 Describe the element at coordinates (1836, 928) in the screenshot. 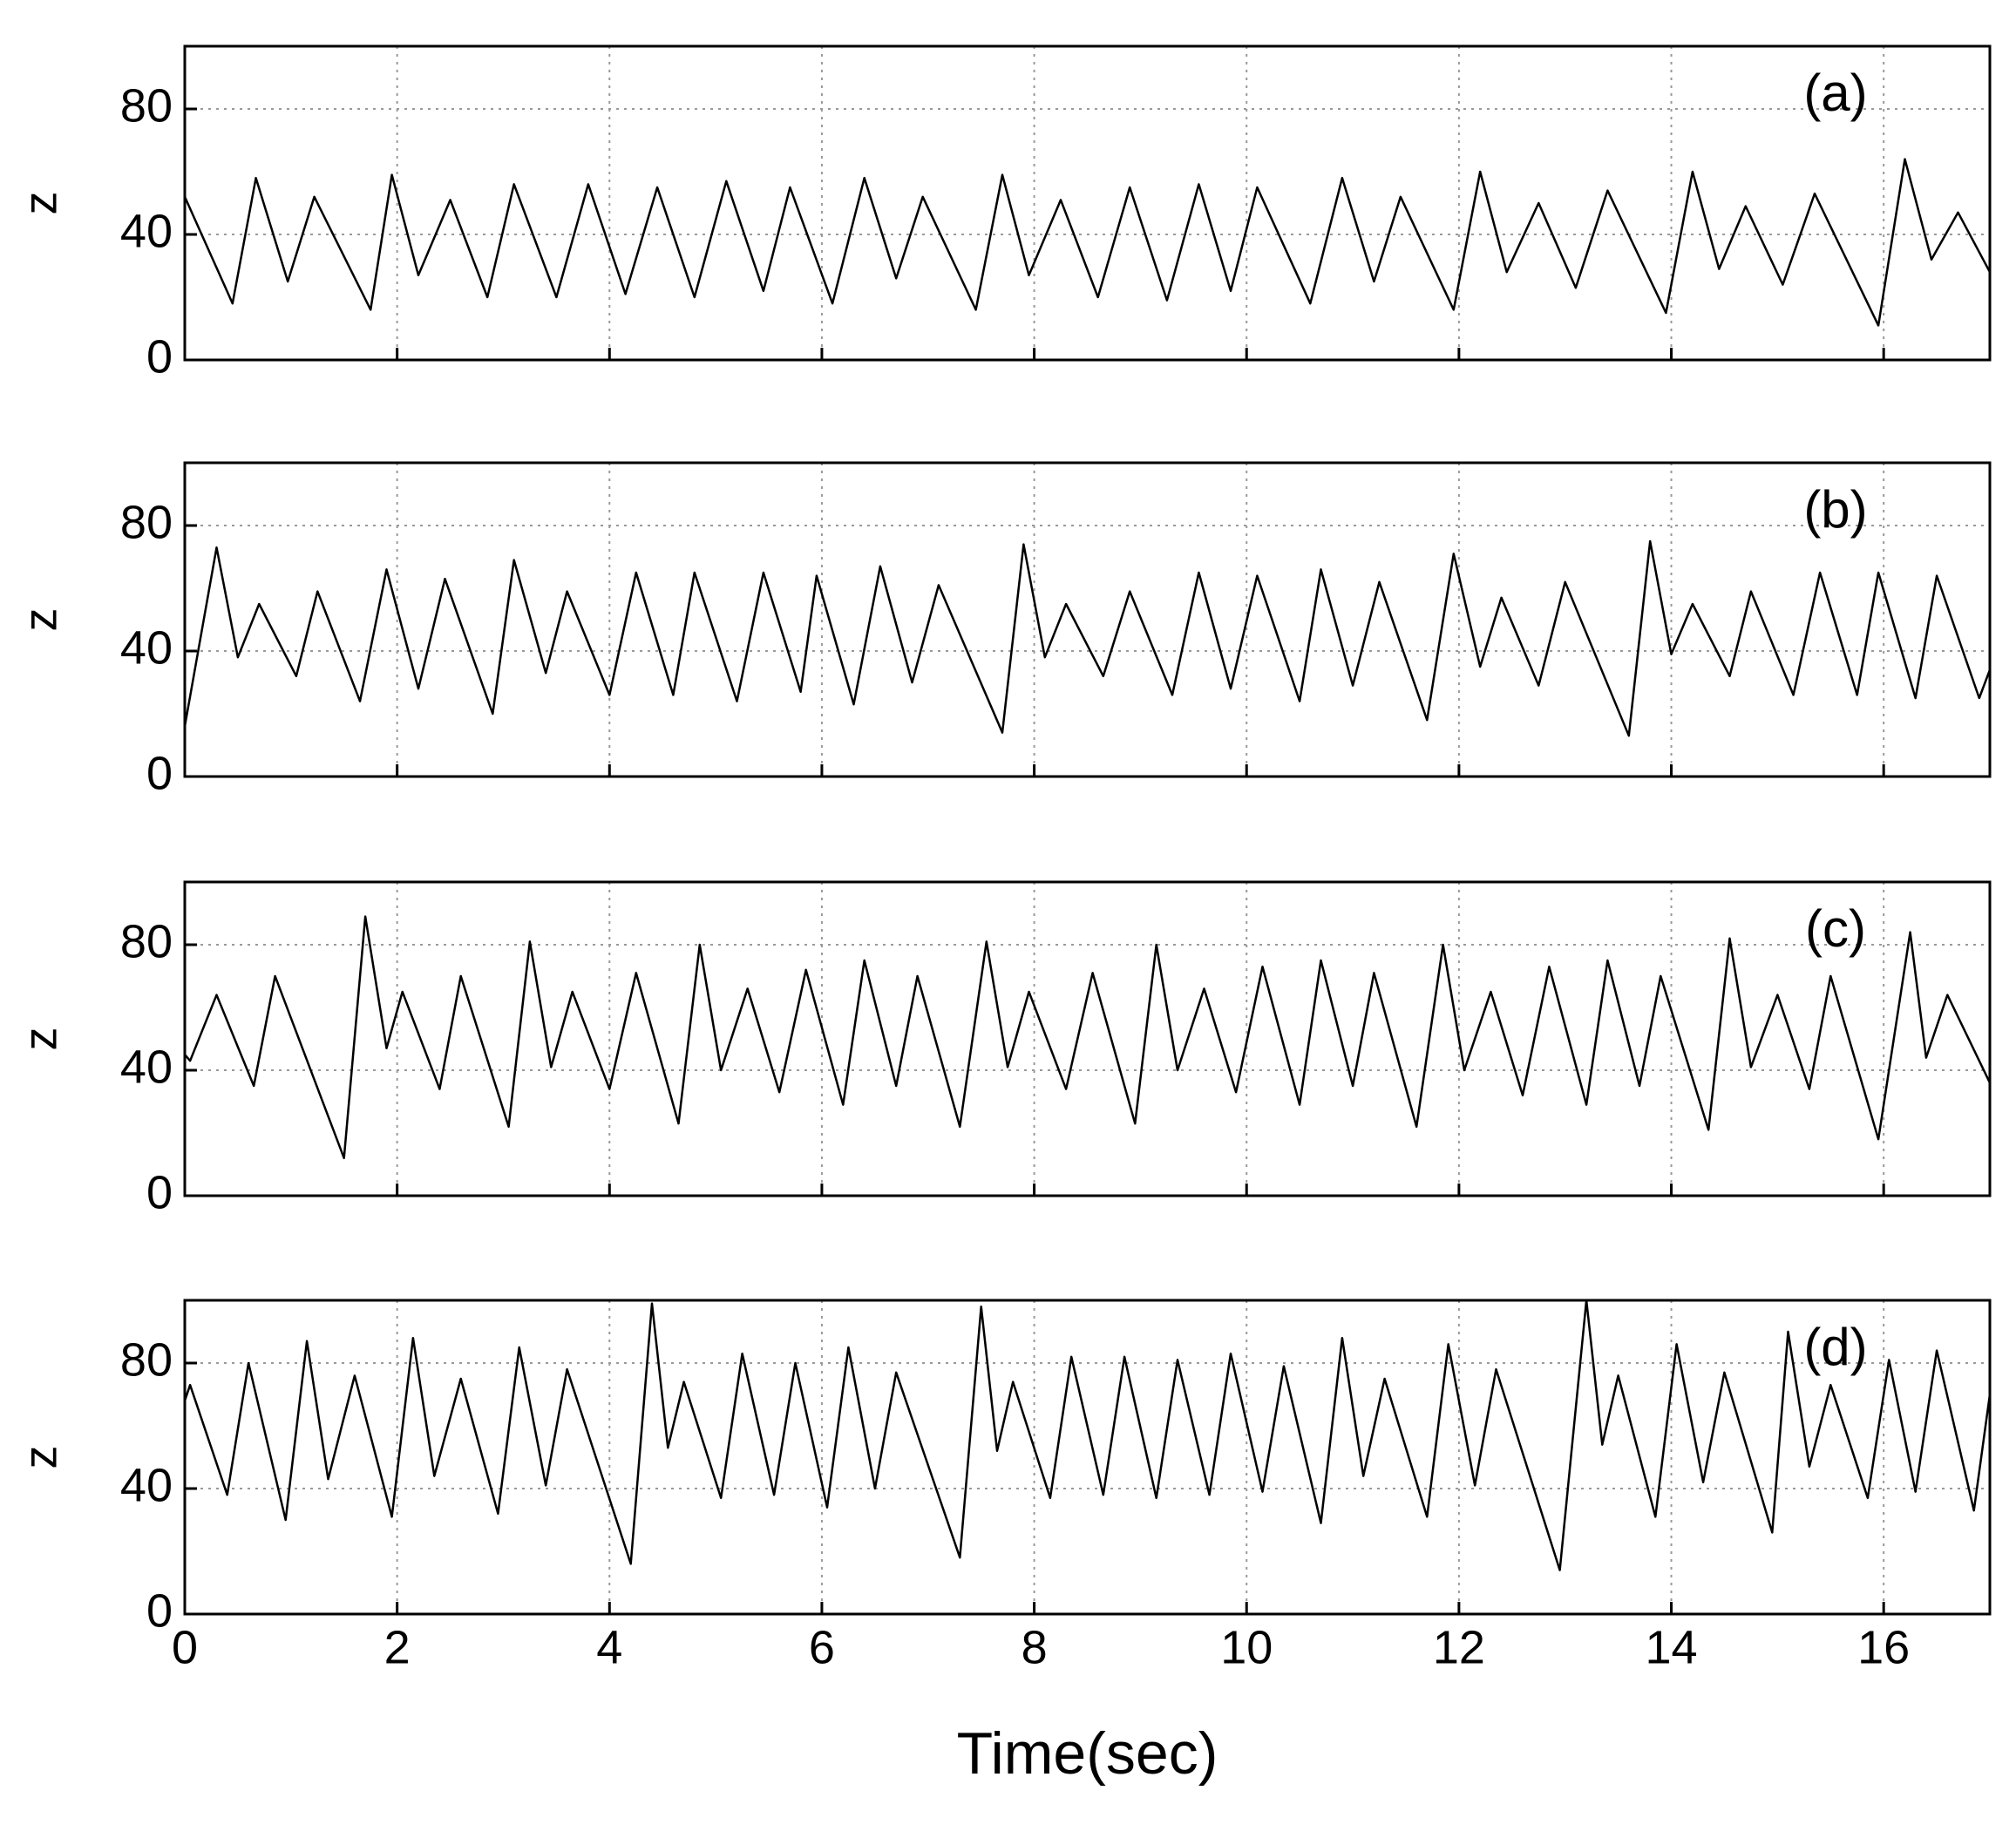

I see `panel-label: (c)` at that location.